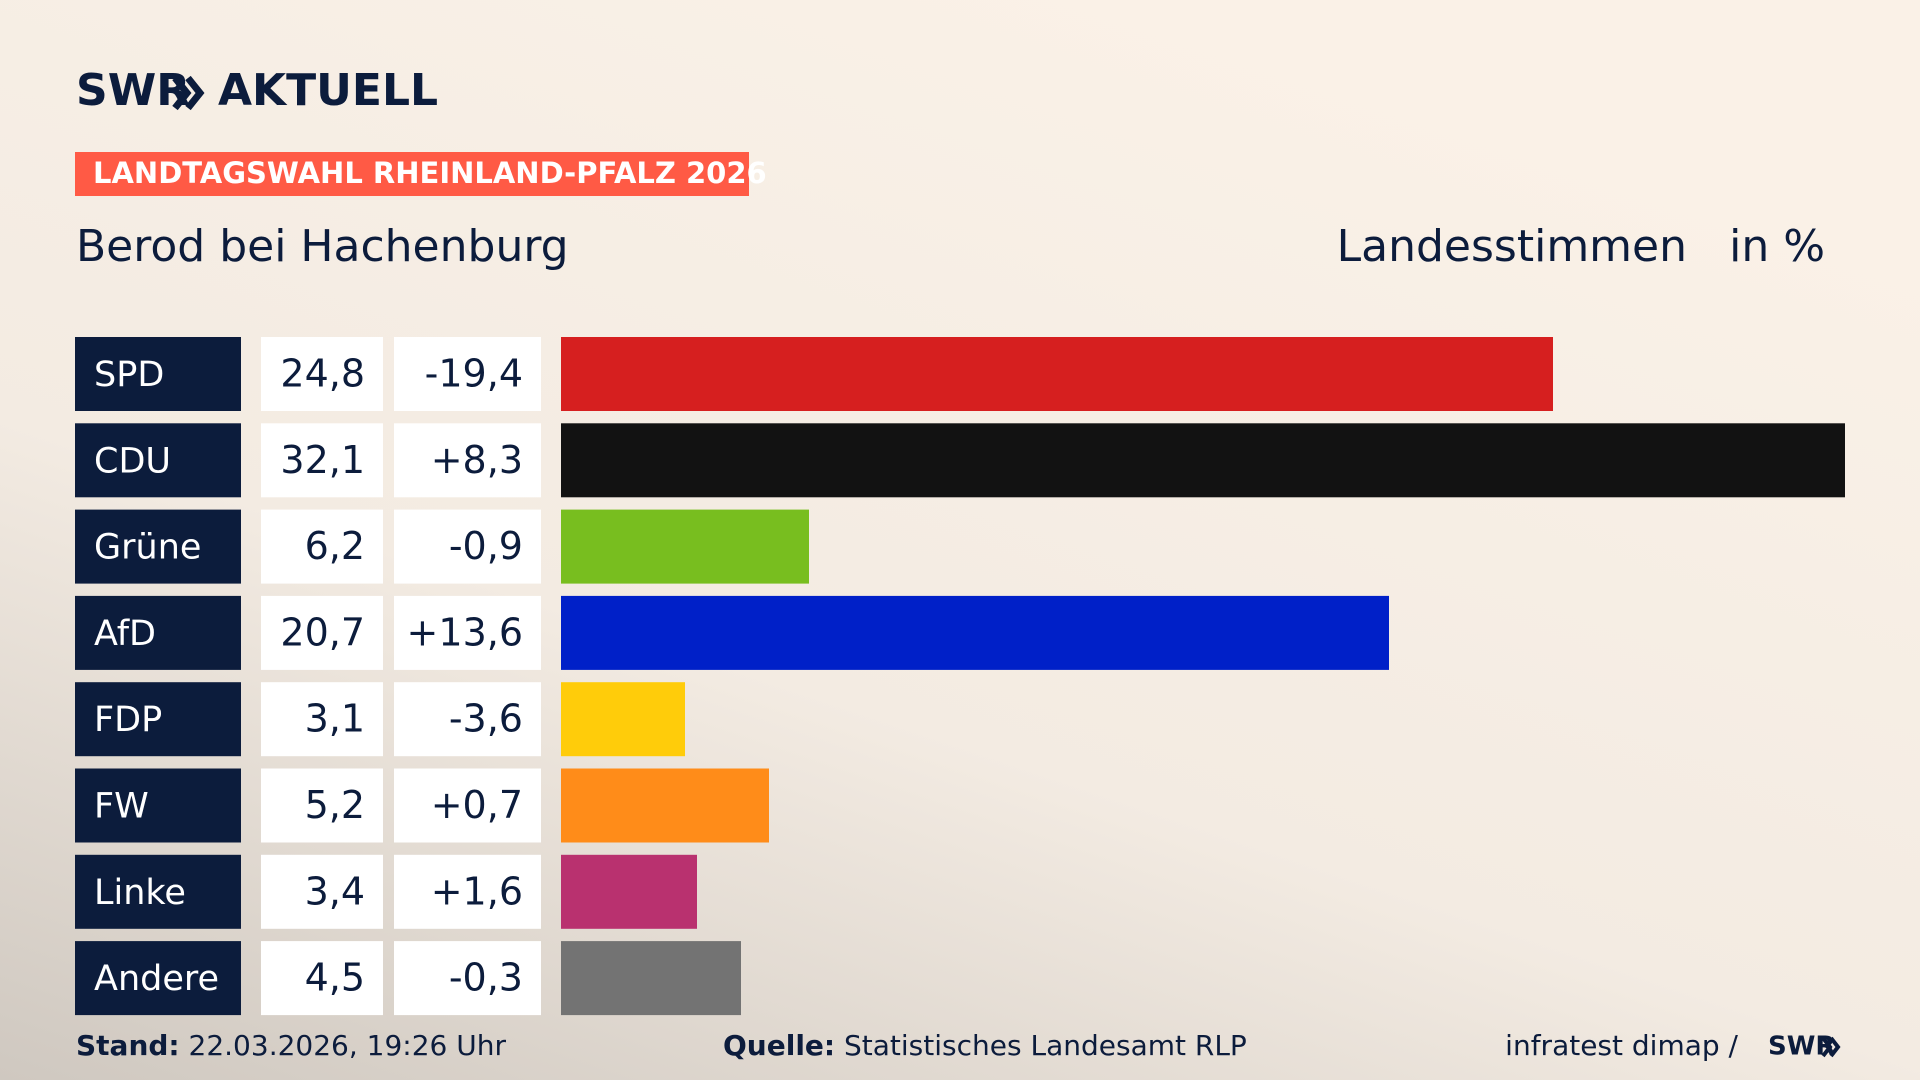 Image resolution: width=1920 pixels, height=1080 pixels. What do you see at coordinates (322, 246) in the screenshot?
I see `chart-title: Berod bei Hachenburg` at bounding box center [322, 246].